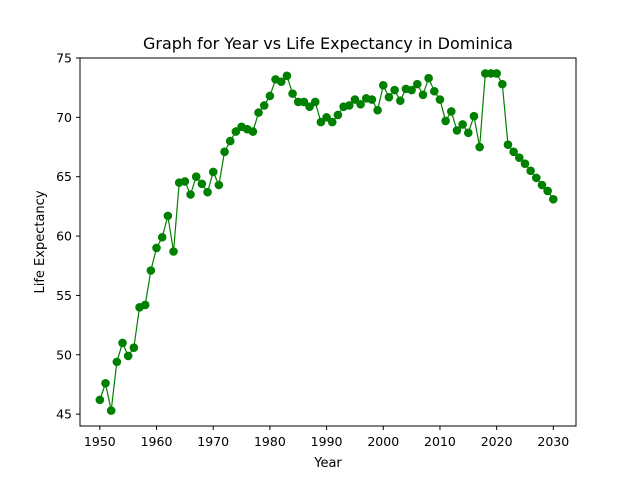  I want to click on y-tick-label: 60, so click(64, 236).